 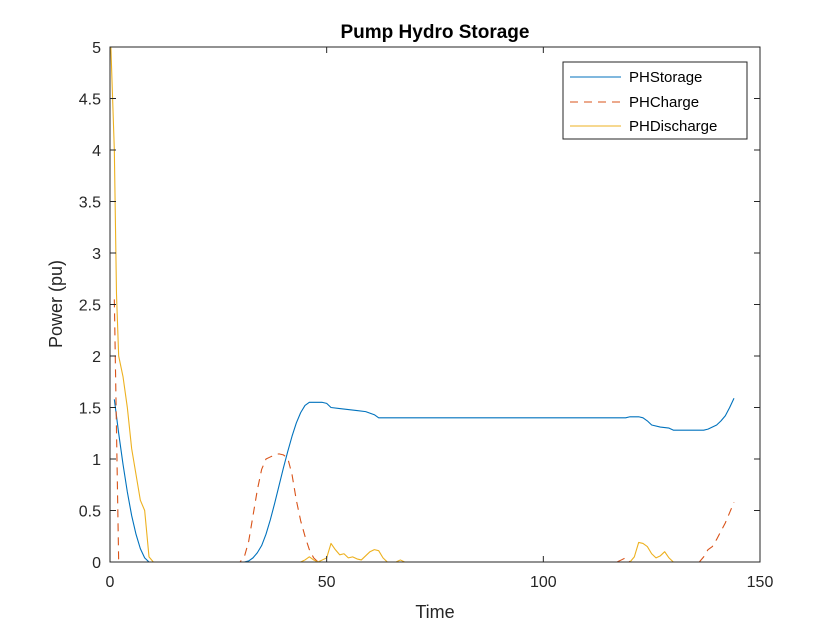 I want to click on y-tick-label: 1.5, so click(x=90, y=409).